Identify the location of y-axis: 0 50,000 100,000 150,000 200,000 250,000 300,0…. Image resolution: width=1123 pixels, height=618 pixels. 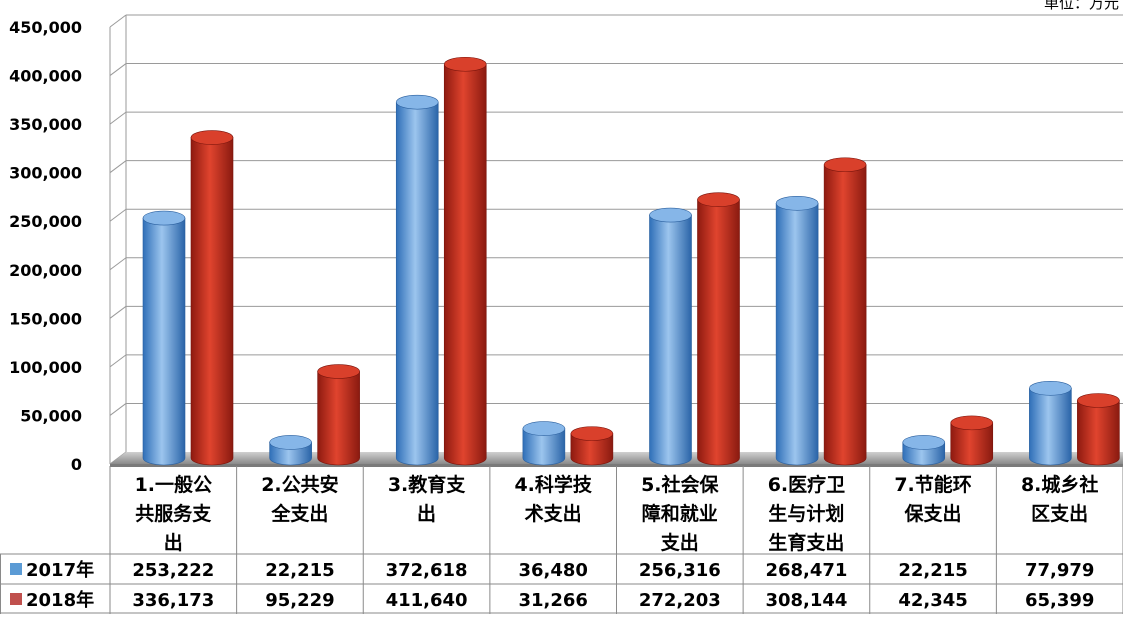
(60, 246).